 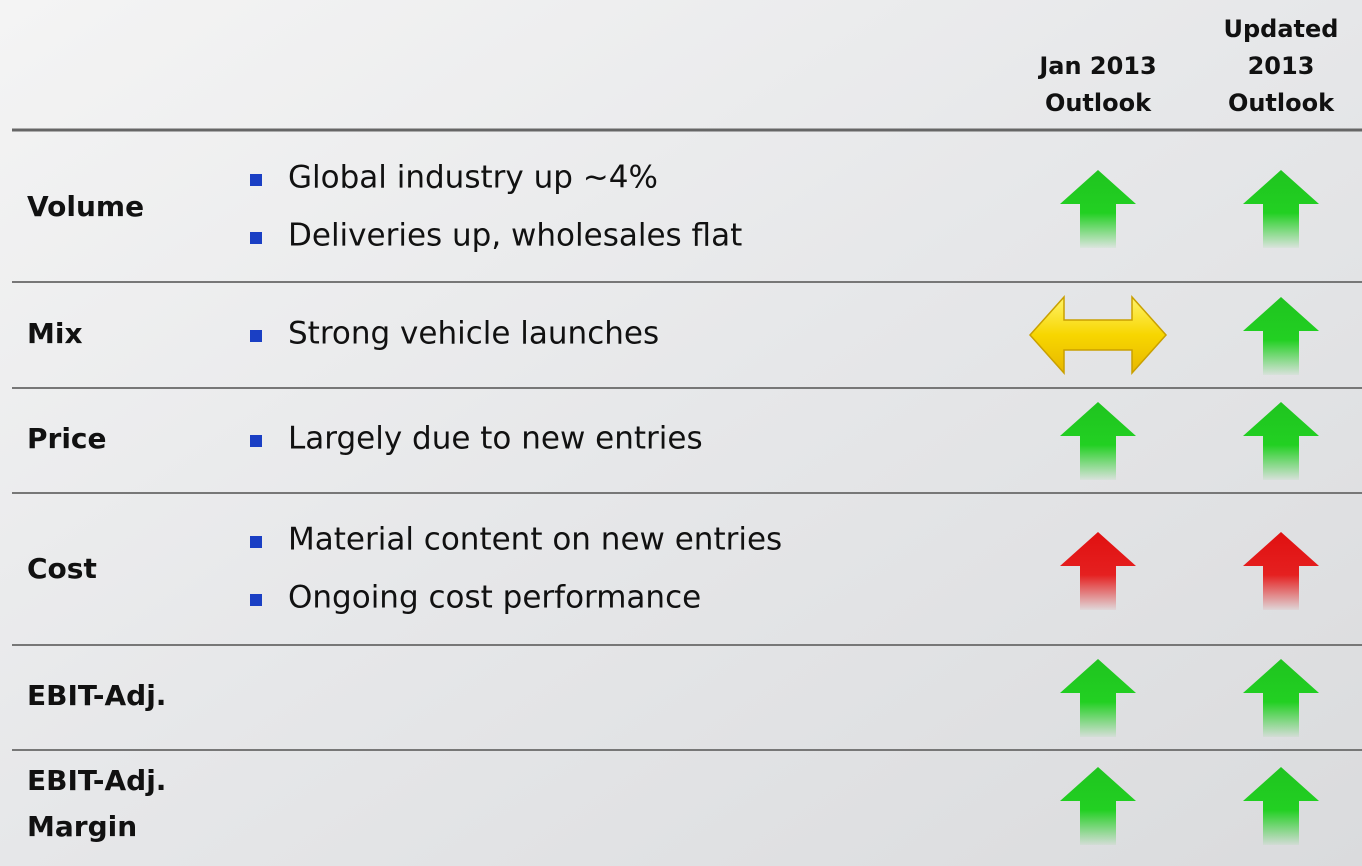 What do you see at coordinates (1281, 66) in the screenshot?
I see `column-header: 2013` at bounding box center [1281, 66].